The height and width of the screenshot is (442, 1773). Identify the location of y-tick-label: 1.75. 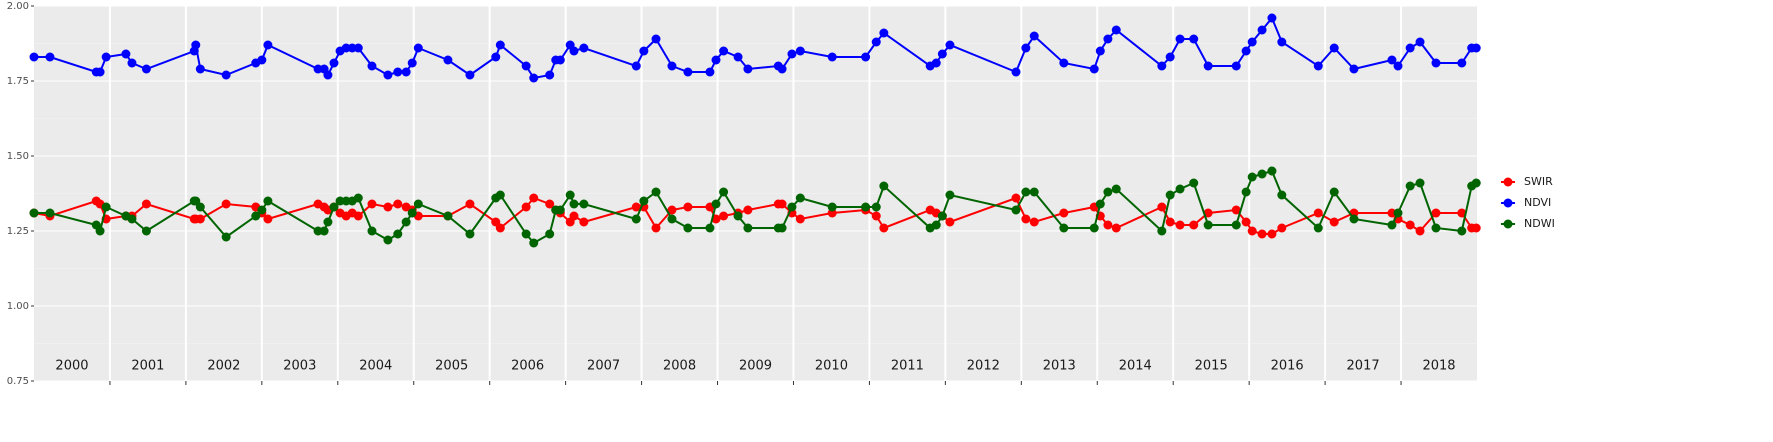
(18, 81).